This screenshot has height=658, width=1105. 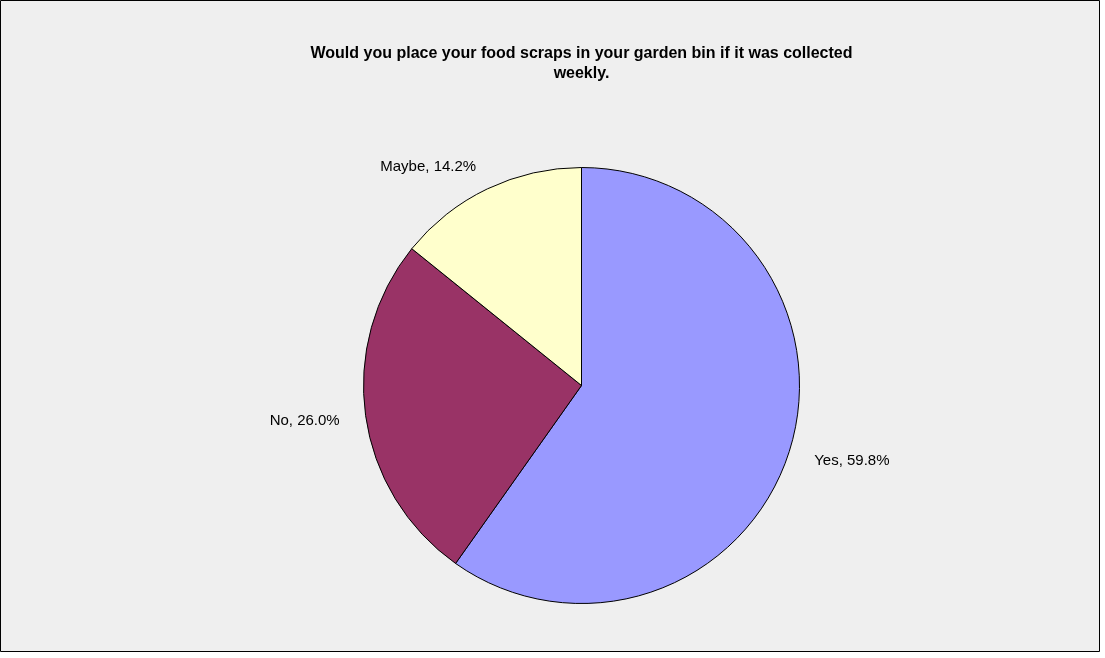 What do you see at coordinates (852, 459) in the screenshot?
I see `slice-label: Yes, 59.8%` at bounding box center [852, 459].